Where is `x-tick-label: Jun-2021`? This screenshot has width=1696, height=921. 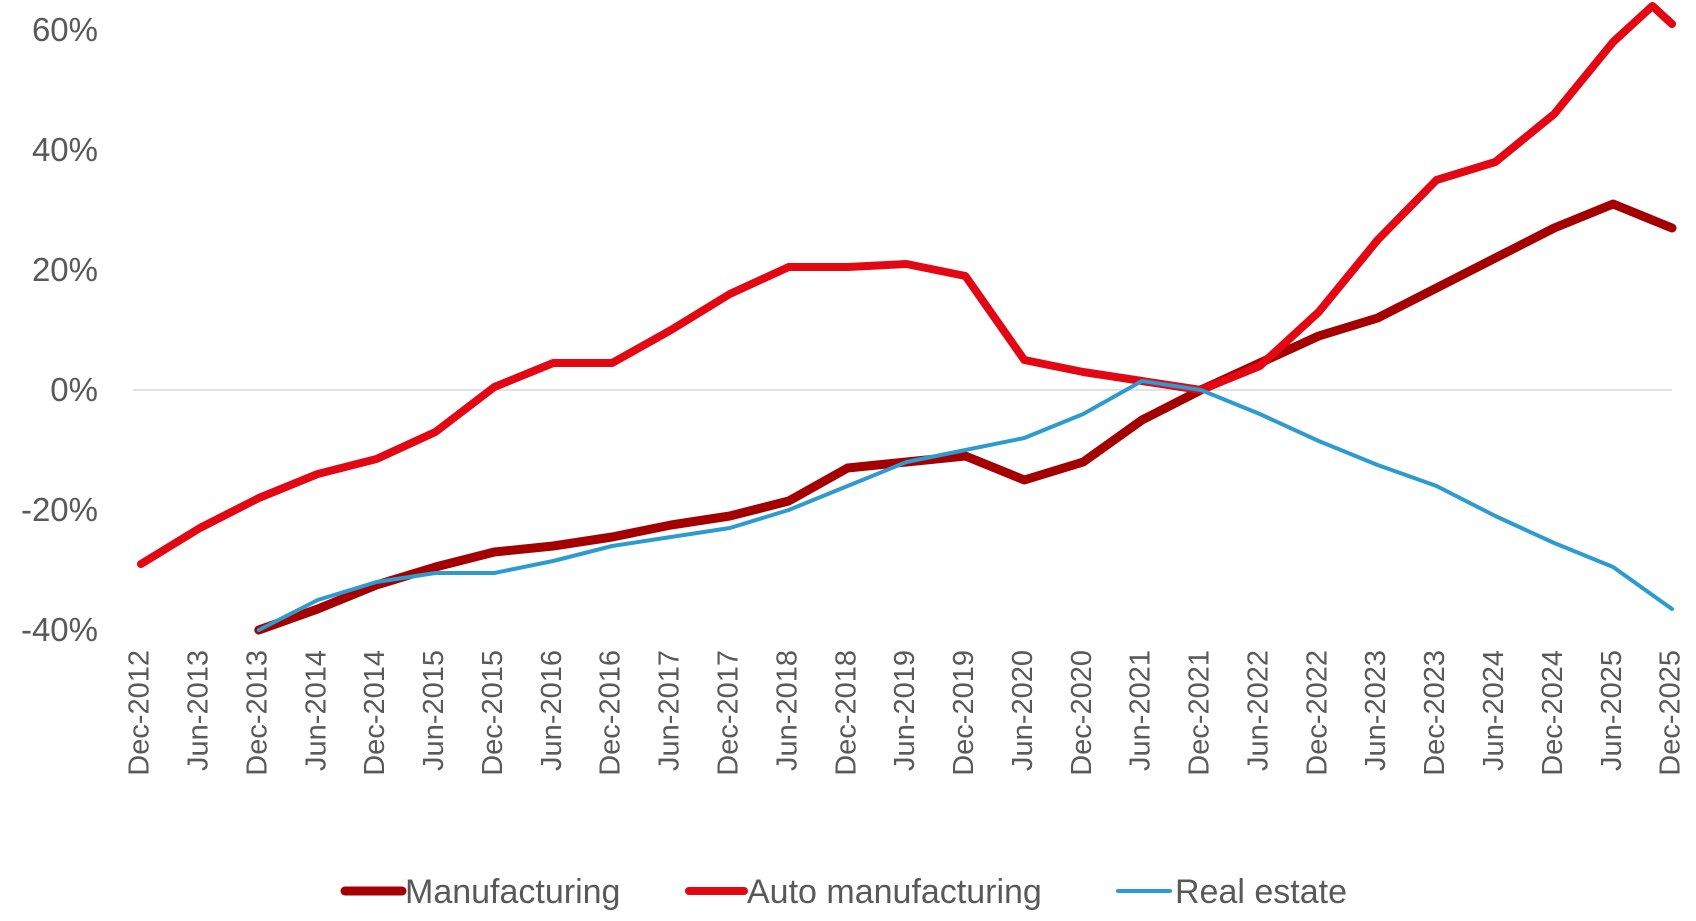 x-tick-label: Jun-2021 is located at coordinates (1141, 710).